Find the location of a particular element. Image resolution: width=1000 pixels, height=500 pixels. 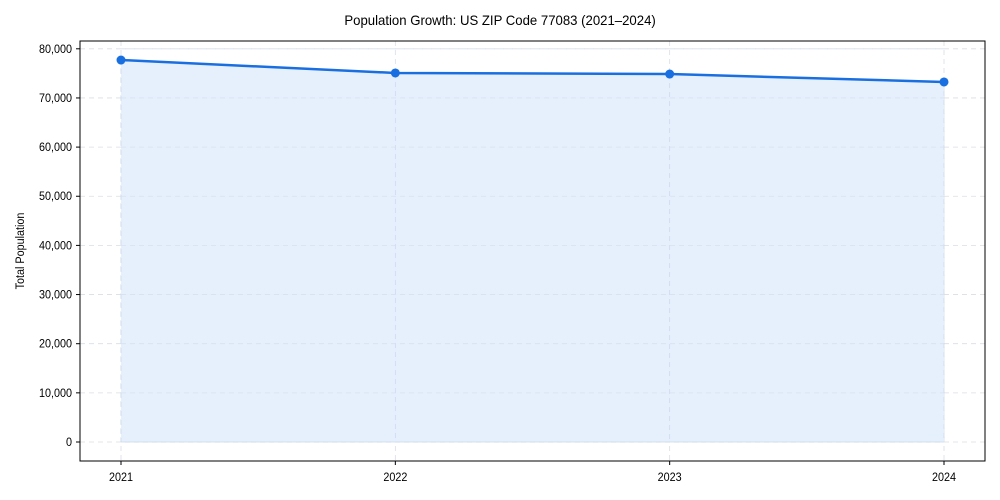

x-tick-label: 2022 is located at coordinates (395, 478).